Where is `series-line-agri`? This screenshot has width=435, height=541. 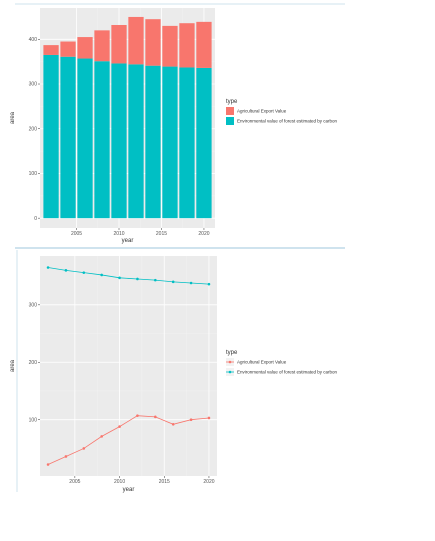
series-line-agri is located at coordinates (128, 440).